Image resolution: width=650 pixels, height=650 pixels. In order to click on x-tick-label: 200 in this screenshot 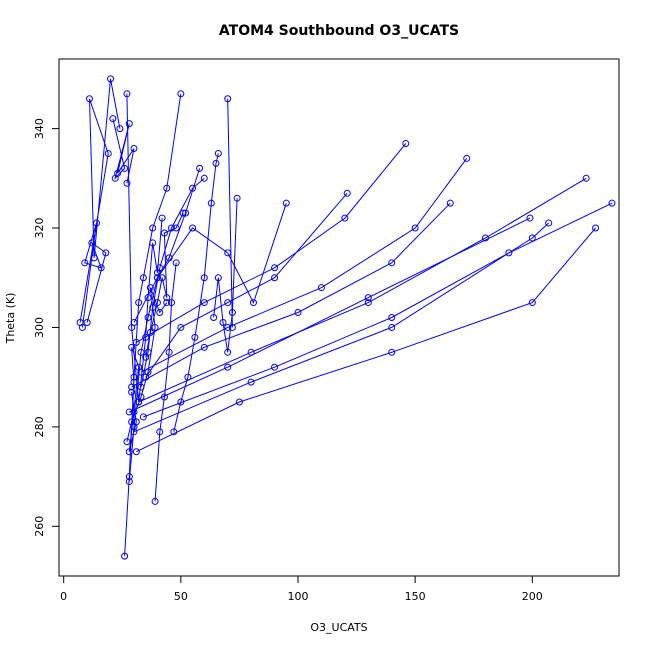, I will do `click(532, 596)`.